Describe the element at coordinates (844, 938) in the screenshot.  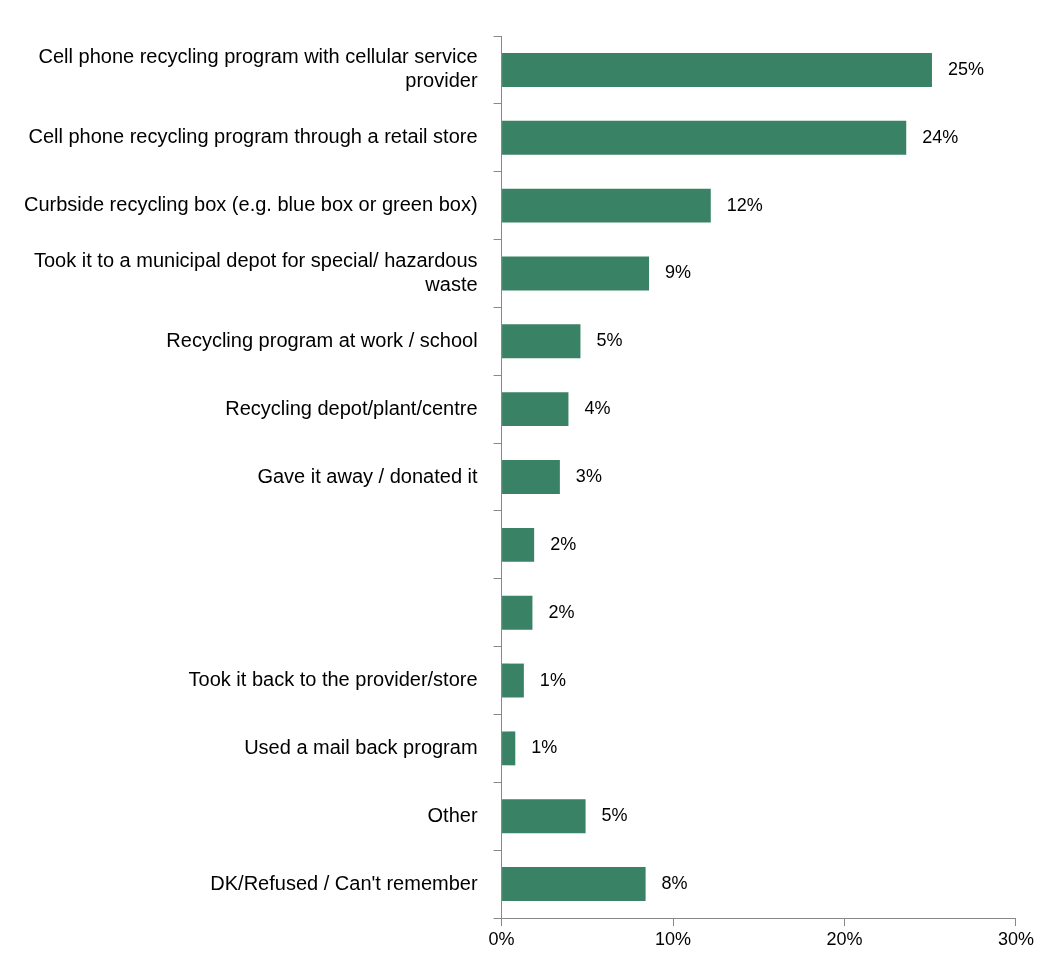
I see `x-tick-label: 20%` at that location.